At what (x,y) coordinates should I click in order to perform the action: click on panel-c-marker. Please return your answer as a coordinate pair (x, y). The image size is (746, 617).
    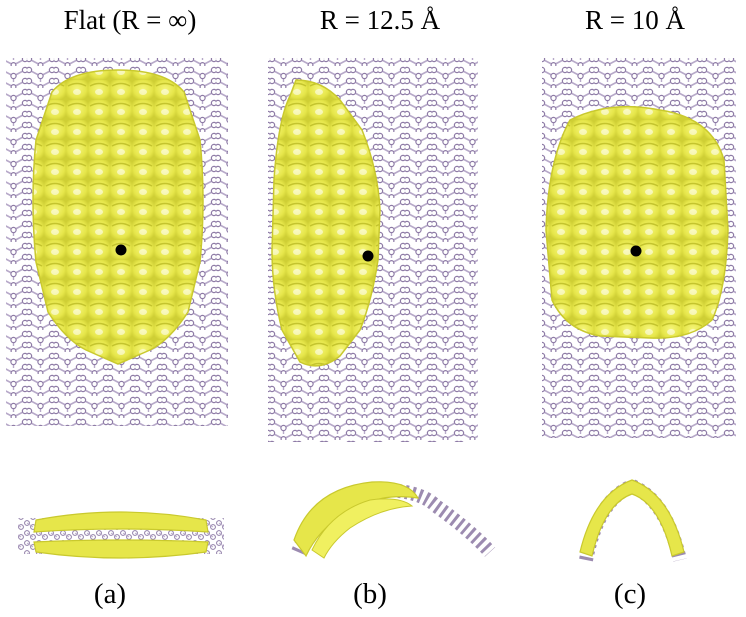
    Looking at the image, I should click on (636, 251).